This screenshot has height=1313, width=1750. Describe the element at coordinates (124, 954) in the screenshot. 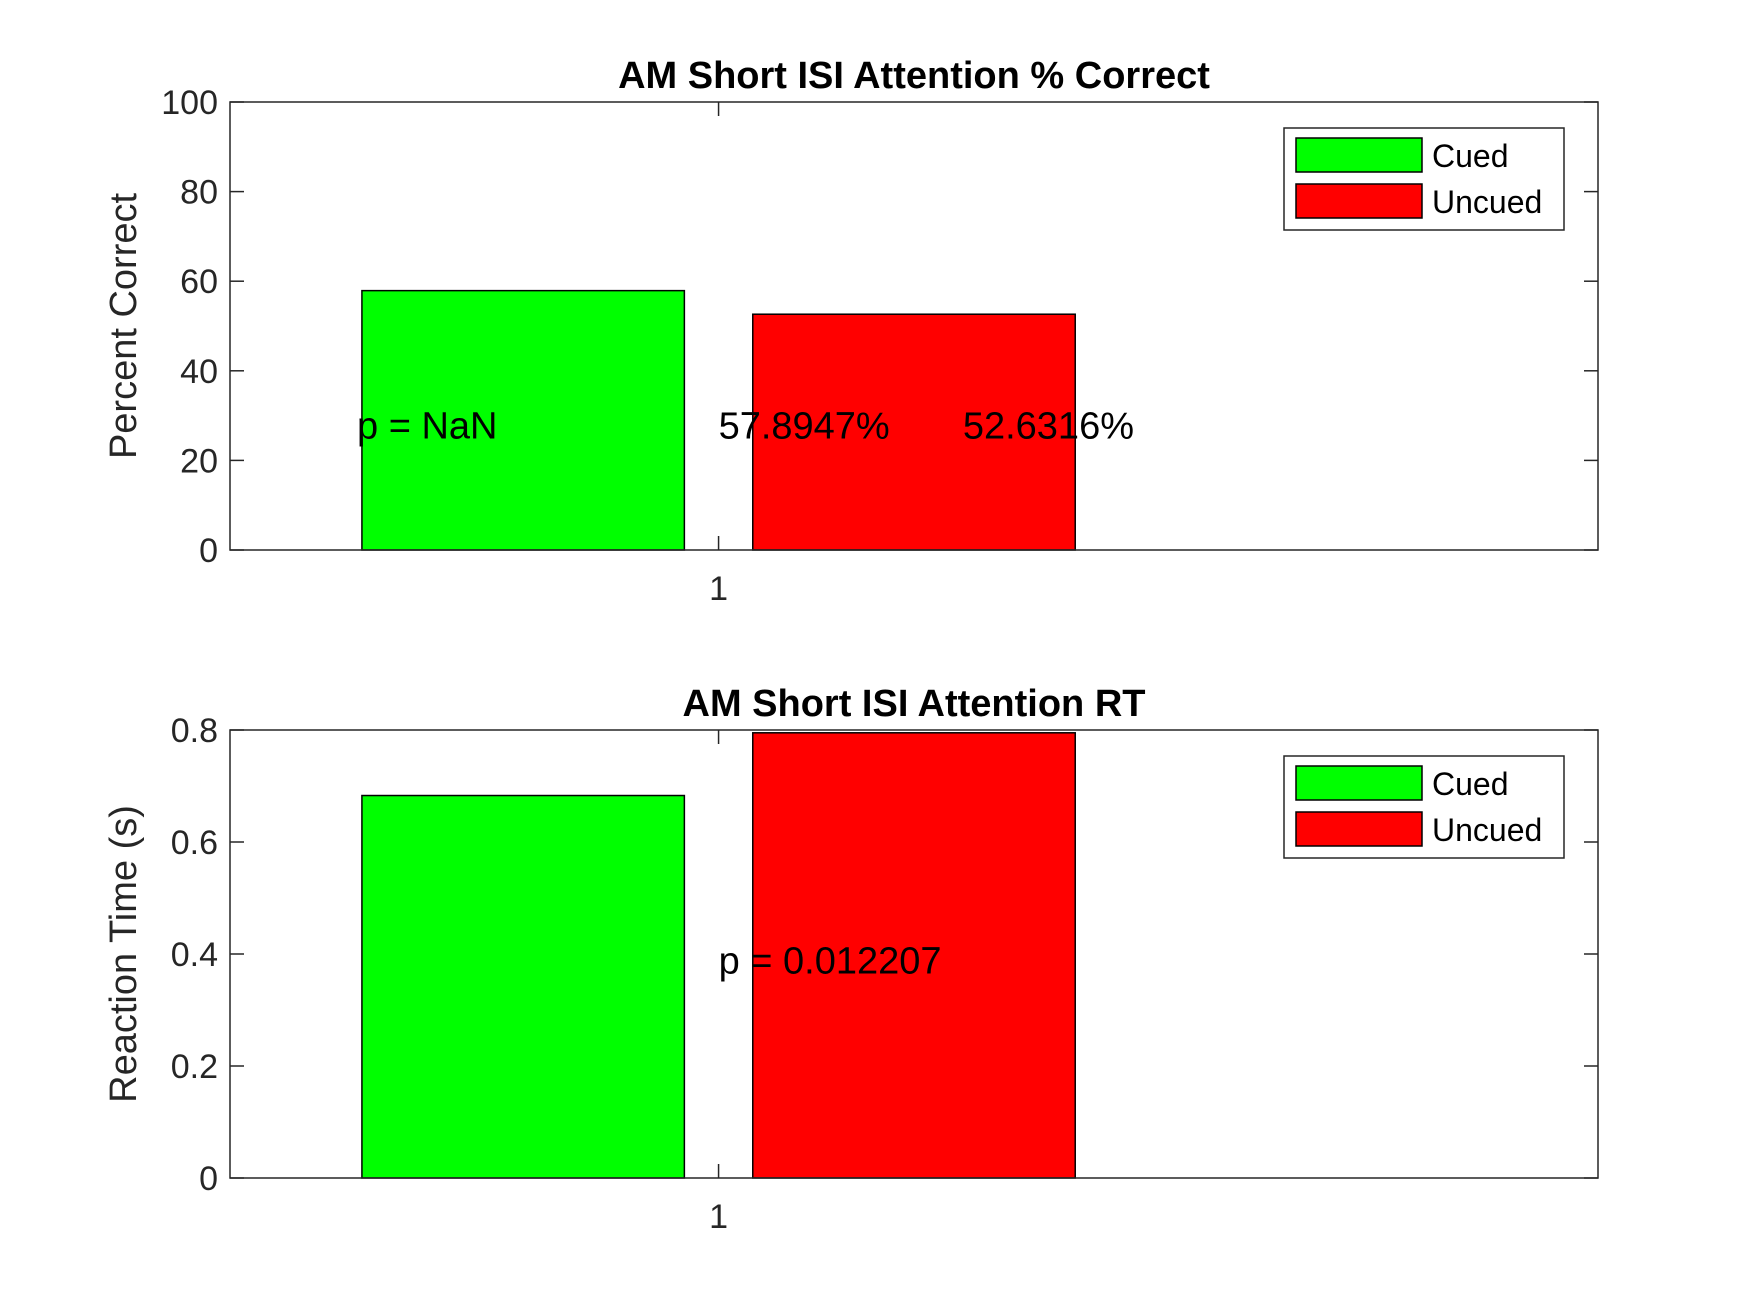

I see `y-axis-label: Reaction Time (s)` at that location.